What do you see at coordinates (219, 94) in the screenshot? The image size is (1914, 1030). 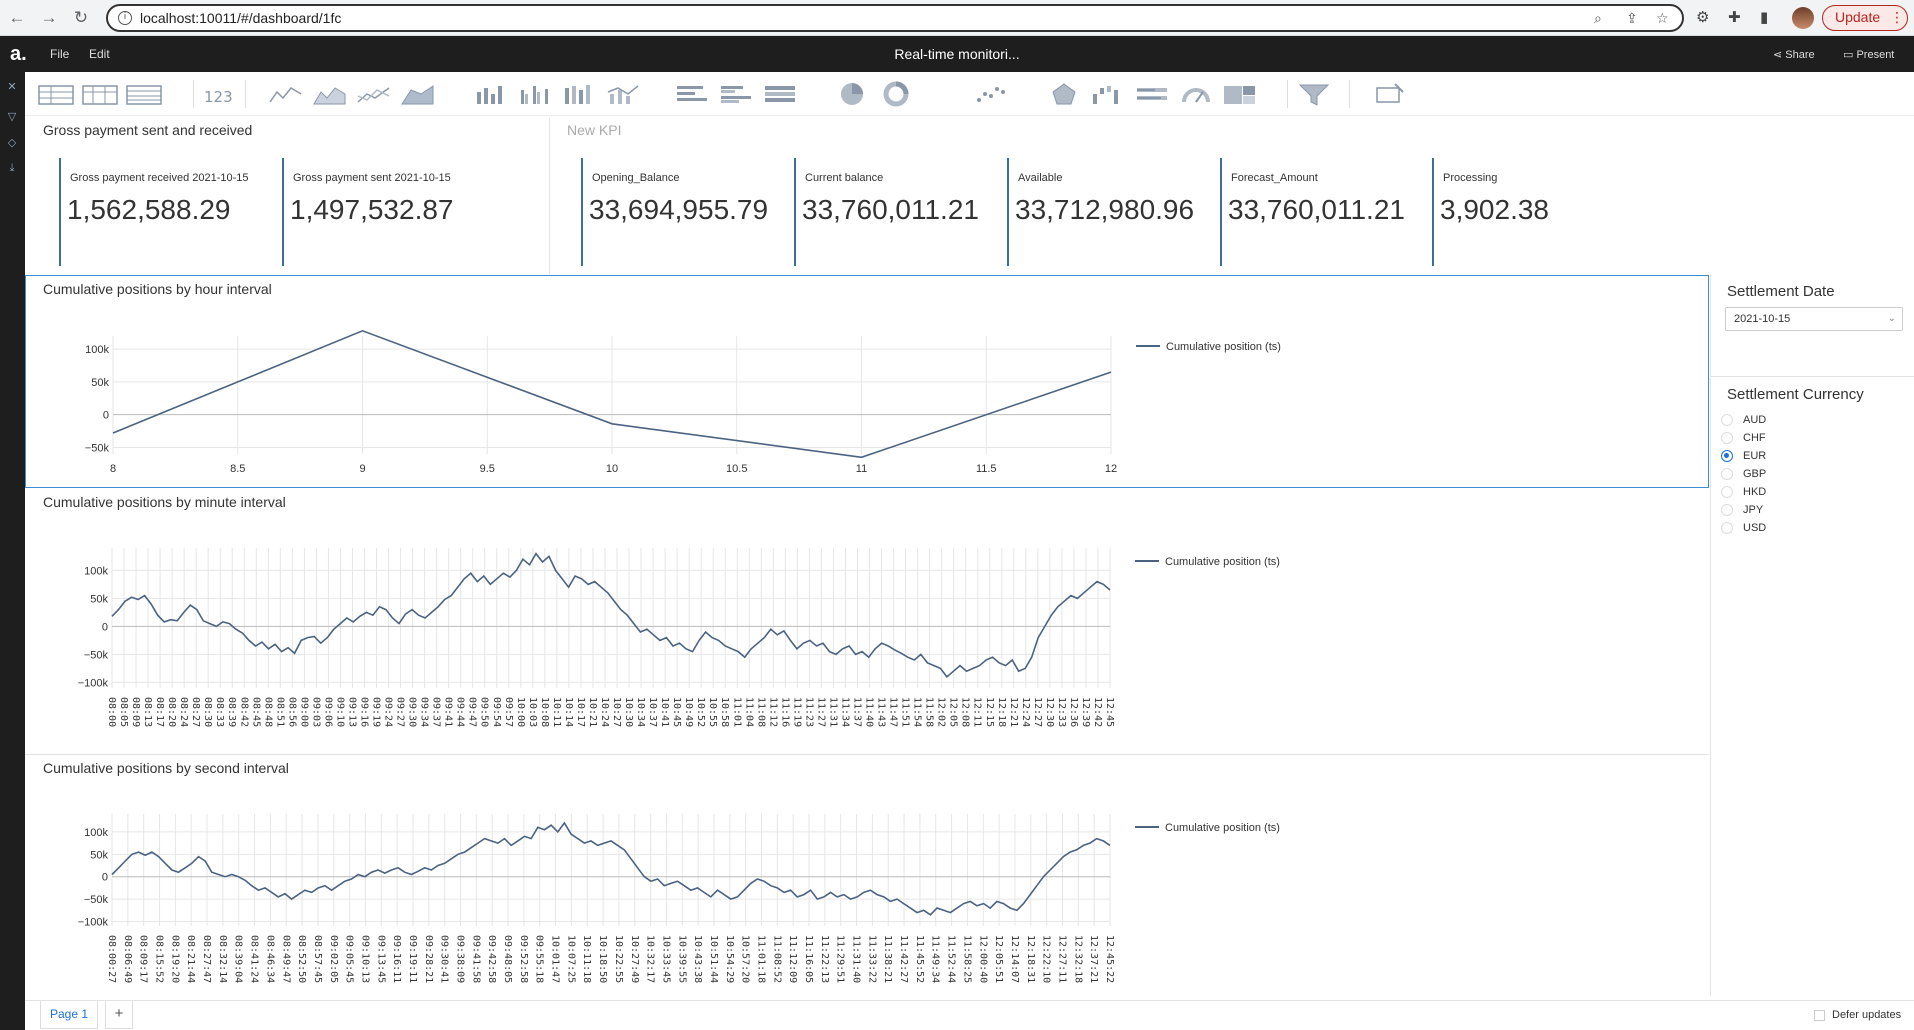 I see `kpi-widget-icon: 123` at bounding box center [219, 94].